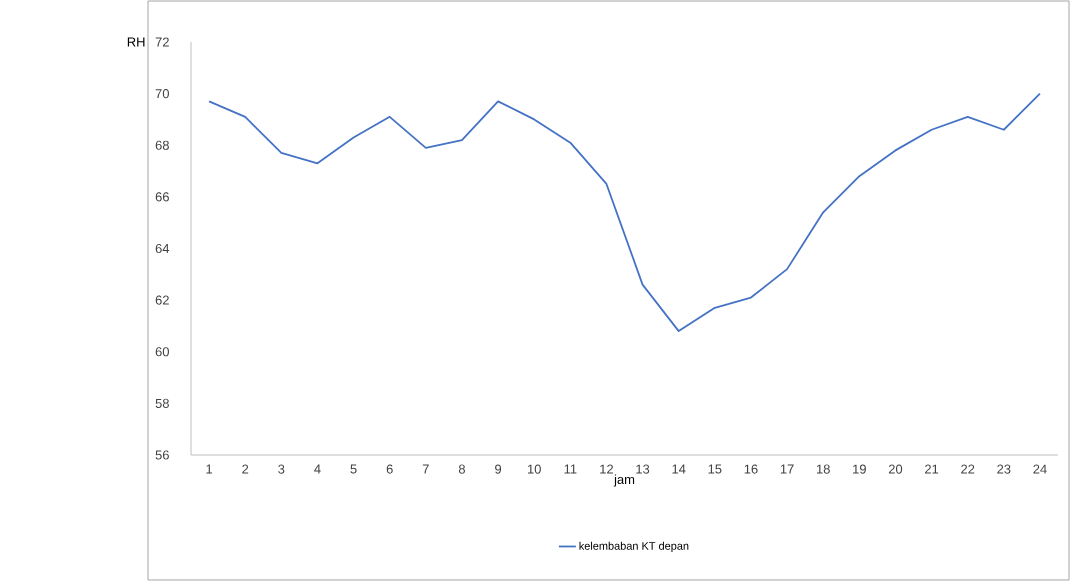 The height and width of the screenshot is (581, 1070). I want to click on x-tick-label: 17, so click(787, 469).